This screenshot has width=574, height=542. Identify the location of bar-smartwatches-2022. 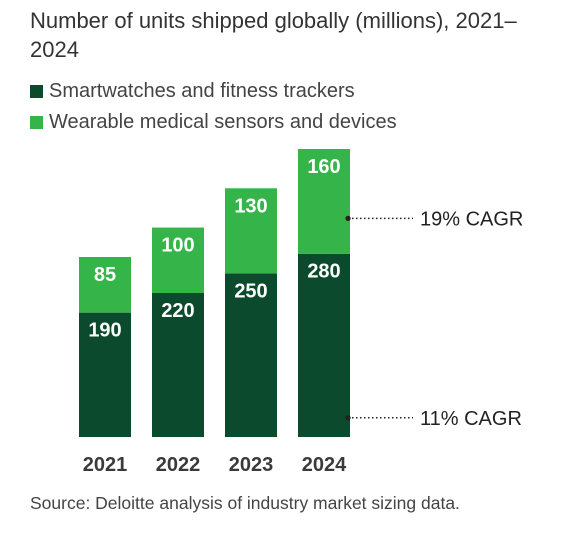
(178, 365).